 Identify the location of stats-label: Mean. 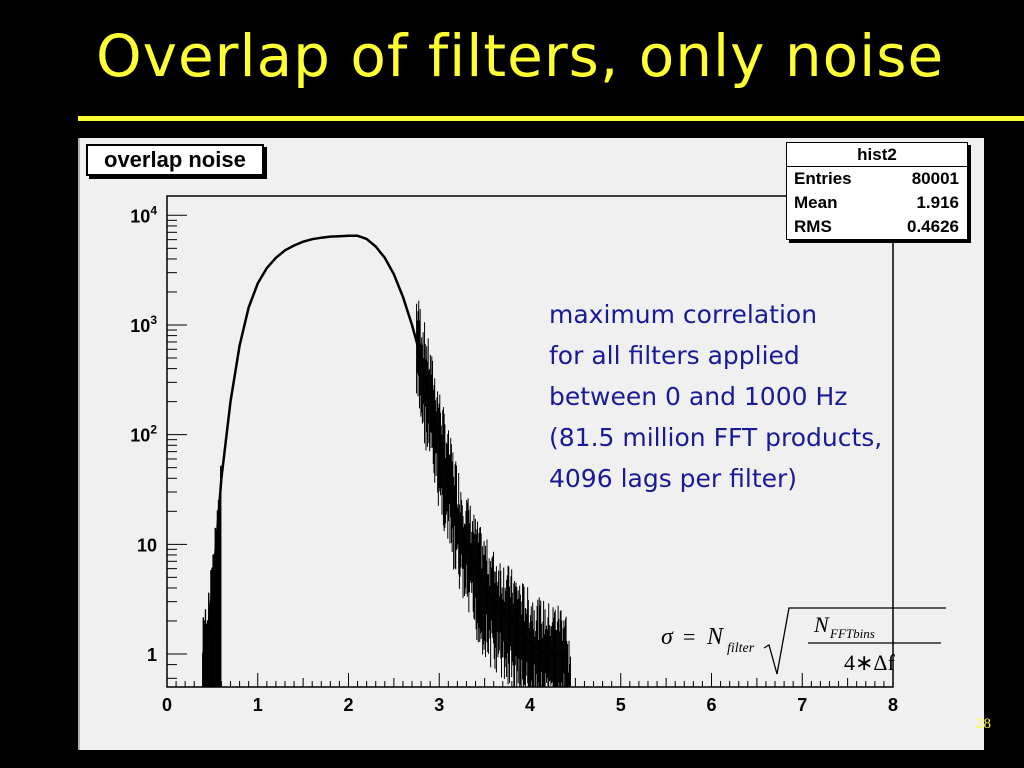
(816, 202).